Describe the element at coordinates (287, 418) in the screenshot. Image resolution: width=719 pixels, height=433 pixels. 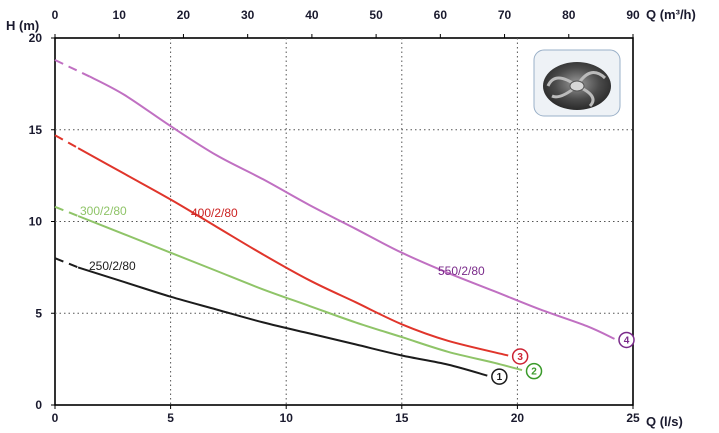
I see `x-tick-label: 10` at that location.